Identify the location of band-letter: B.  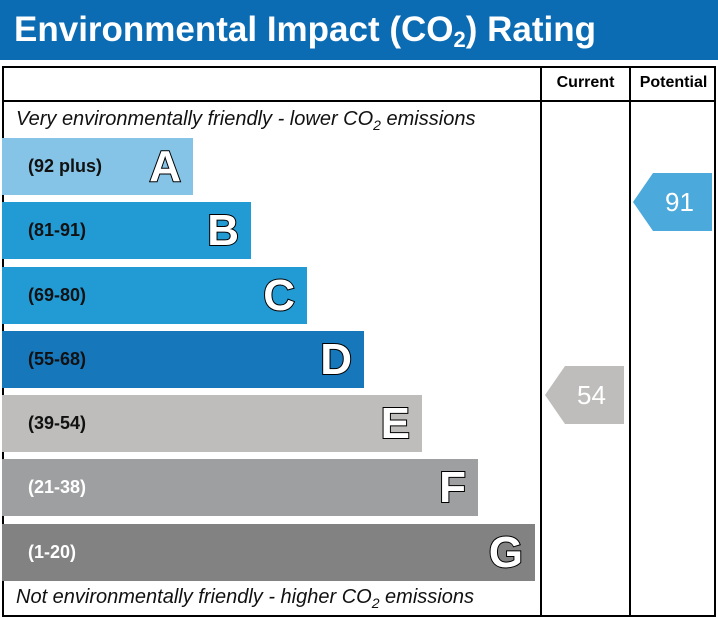
(223, 230).